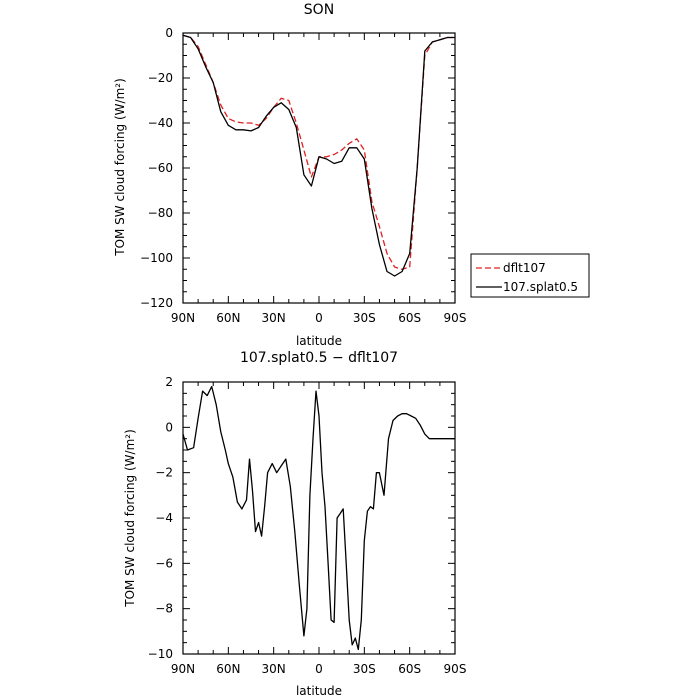  I want to click on legend-box, so click(530, 275).